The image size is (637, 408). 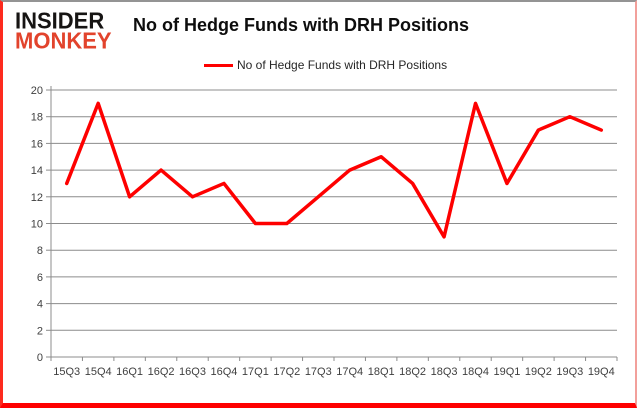 What do you see at coordinates (255, 372) in the screenshot?
I see `x-axis-label: 17Q1` at bounding box center [255, 372].